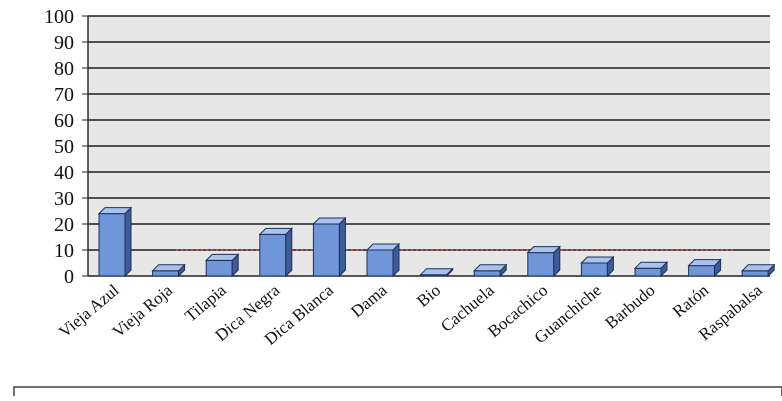  What do you see at coordinates (64, 173) in the screenshot?
I see `y-tick-label: 40` at bounding box center [64, 173].